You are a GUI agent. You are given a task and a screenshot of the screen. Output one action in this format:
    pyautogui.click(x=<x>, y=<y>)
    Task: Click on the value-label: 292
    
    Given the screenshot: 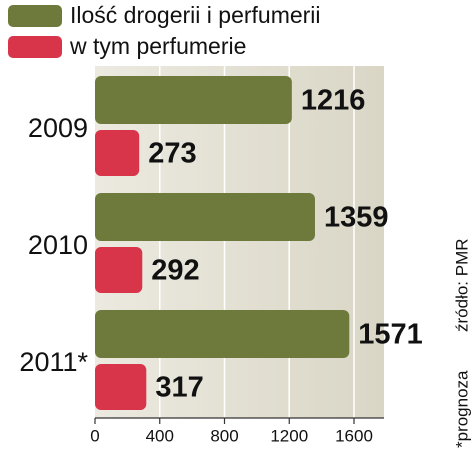 What is the action you would take?
    pyautogui.click(x=175, y=271)
    